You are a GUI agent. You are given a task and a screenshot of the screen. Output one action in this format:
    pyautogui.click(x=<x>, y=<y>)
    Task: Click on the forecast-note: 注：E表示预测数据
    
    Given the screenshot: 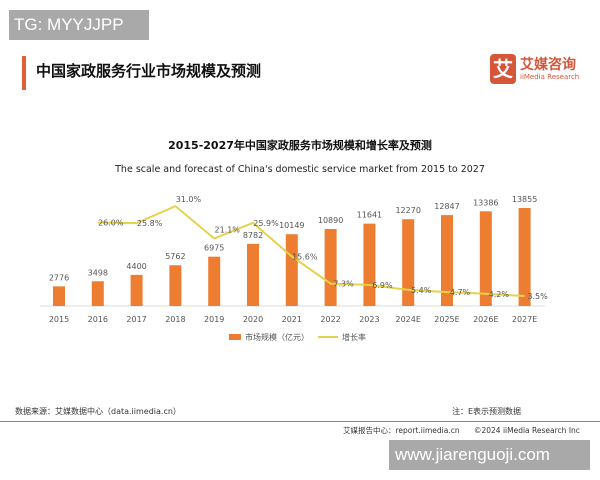 What is the action you would take?
    pyautogui.click(x=487, y=411)
    